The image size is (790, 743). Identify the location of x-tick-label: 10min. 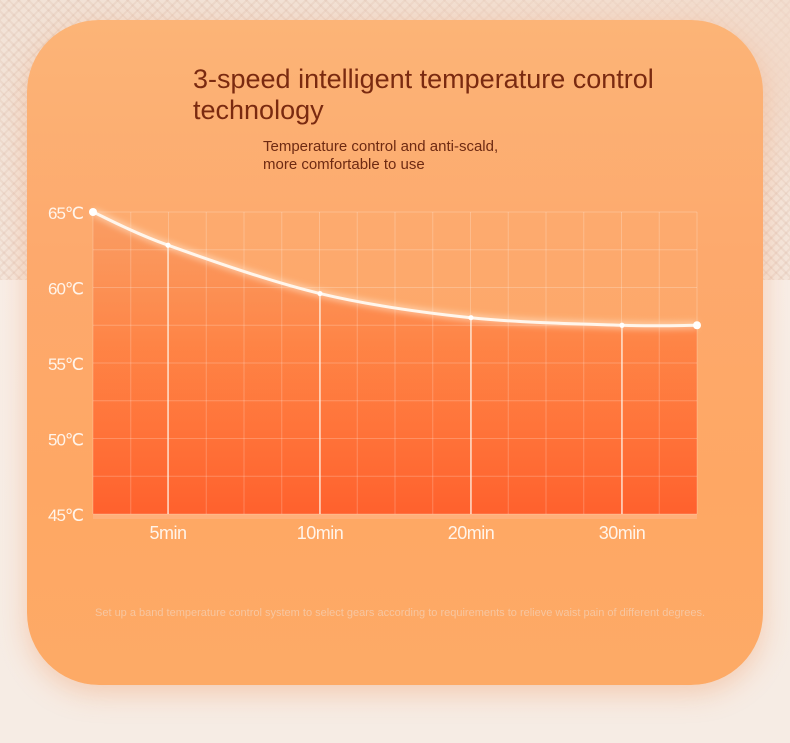
(320, 533).